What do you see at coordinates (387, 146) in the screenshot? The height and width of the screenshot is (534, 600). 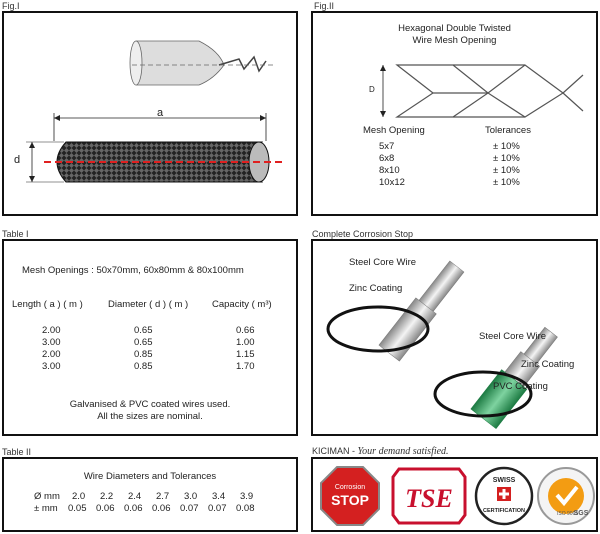 I see `mesh-opening-cell: 5x7` at bounding box center [387, 146].